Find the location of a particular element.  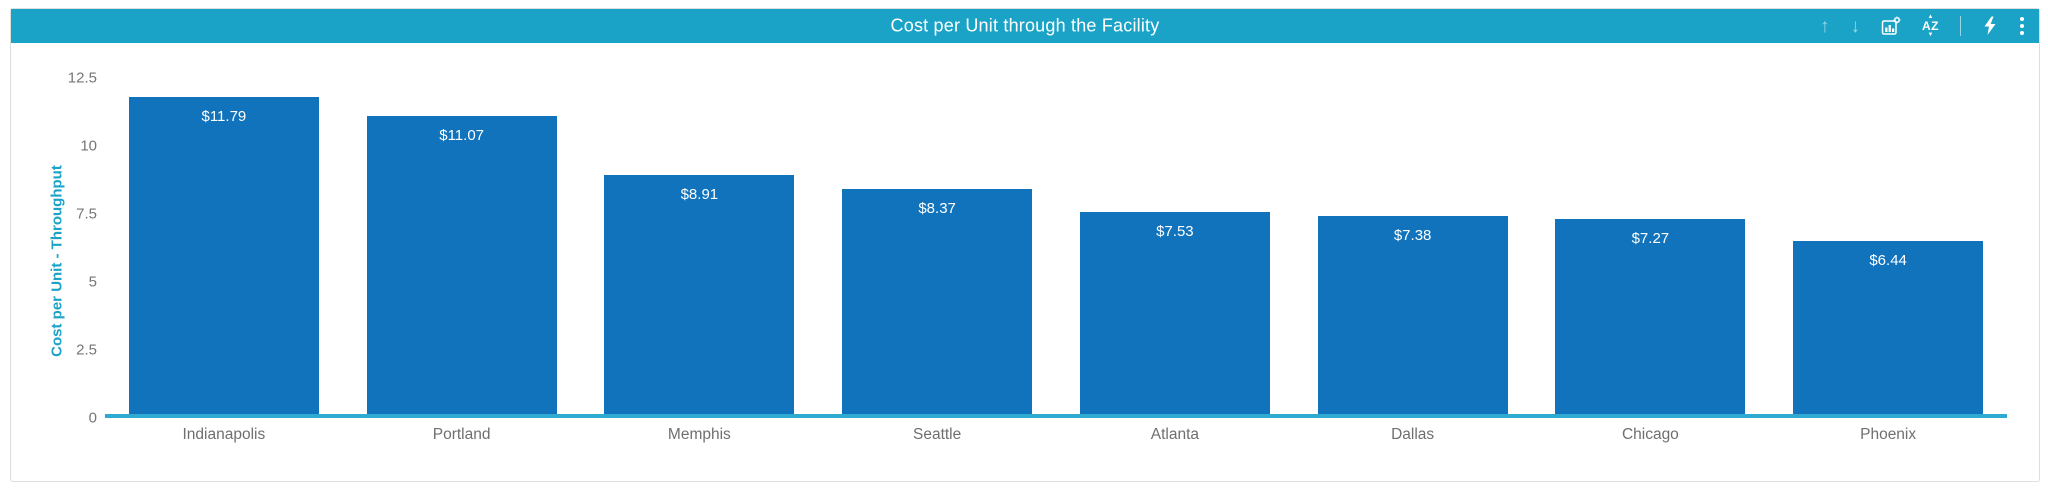

chart-toolbar: ↑ ↓ is located at coordinates (1922, 26).